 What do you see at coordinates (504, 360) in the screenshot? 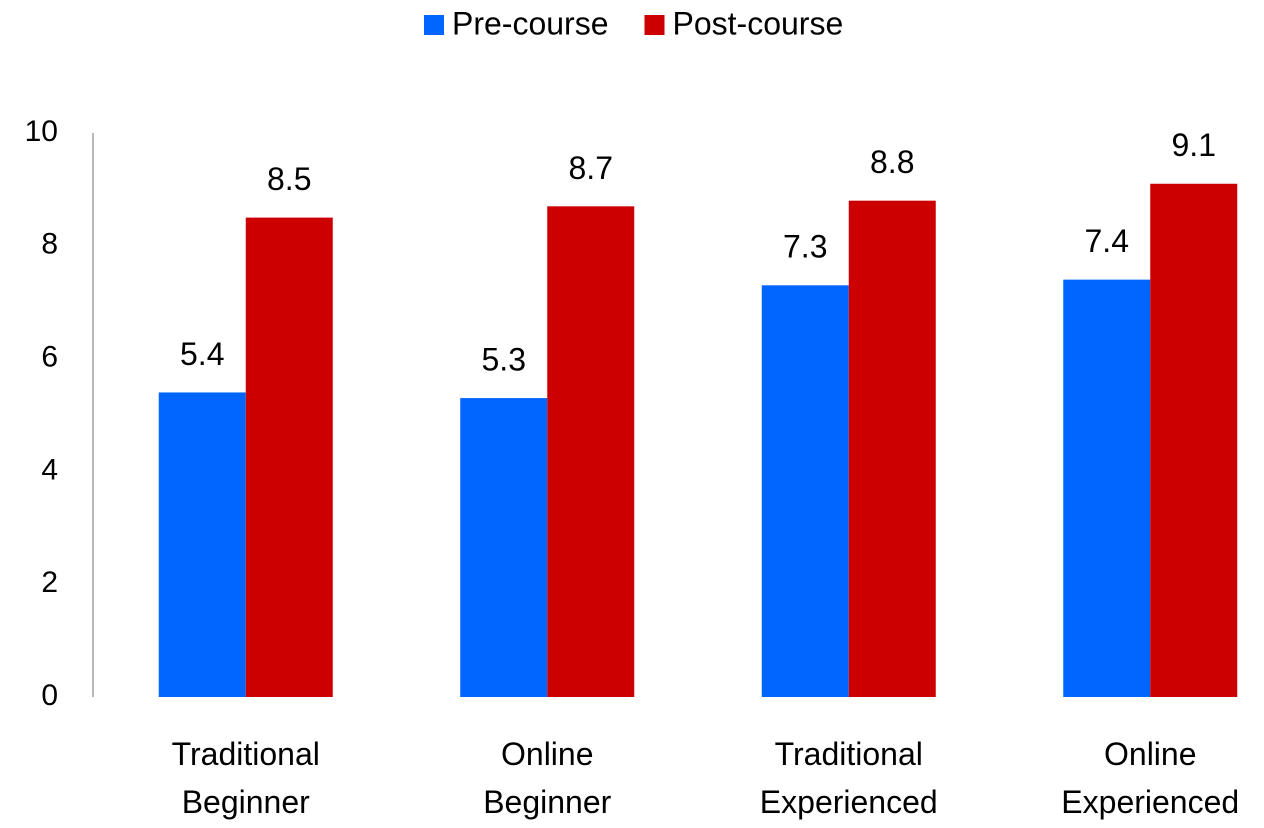
I see `value-label: 5.3` at bounding box center [504, 360].